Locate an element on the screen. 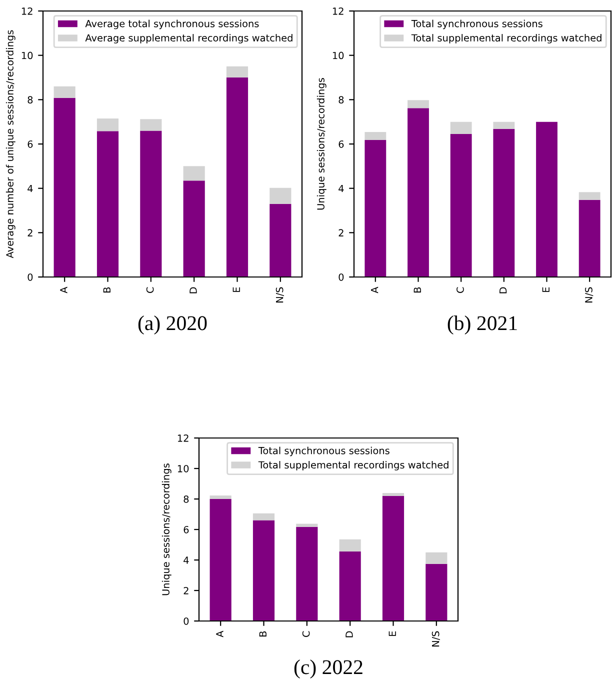 The image size is (616, 685). legend-label: Average supplemental recordings watched is located at coordinates (188, 39).